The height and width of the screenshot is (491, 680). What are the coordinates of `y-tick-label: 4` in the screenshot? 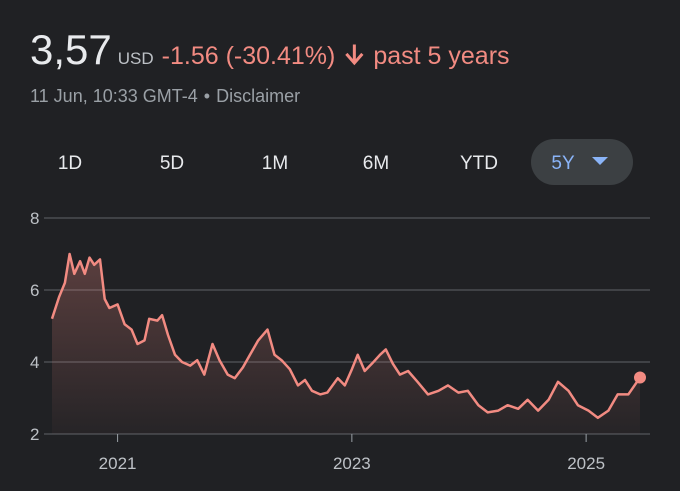 It's located at (34, 362).